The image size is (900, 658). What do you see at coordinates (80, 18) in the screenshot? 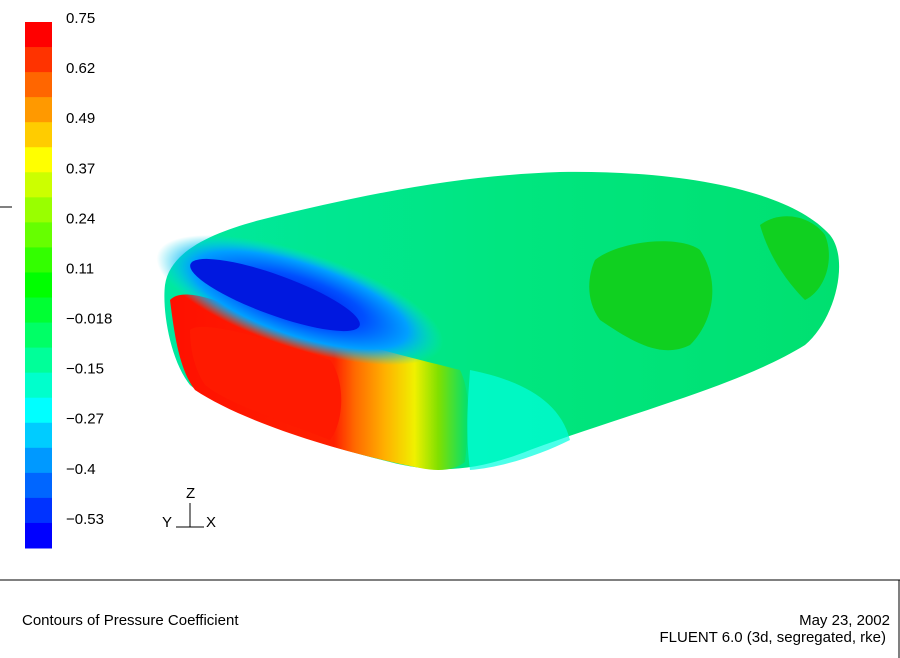
I see `colorbar-label: 0.75` at bounding box center [80, 18].